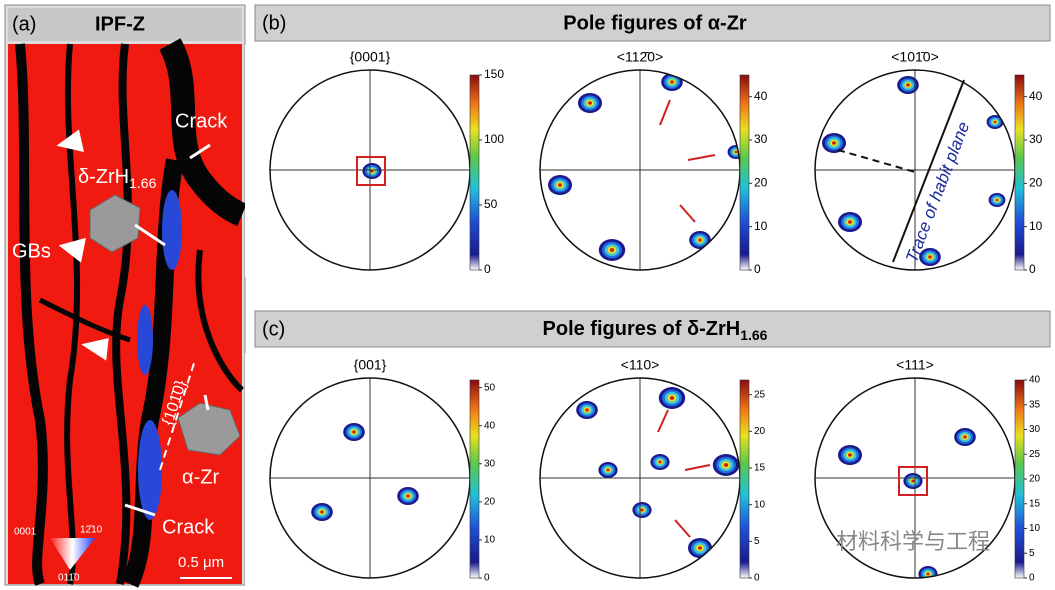  I want to click on arrows, so click(133, 323).